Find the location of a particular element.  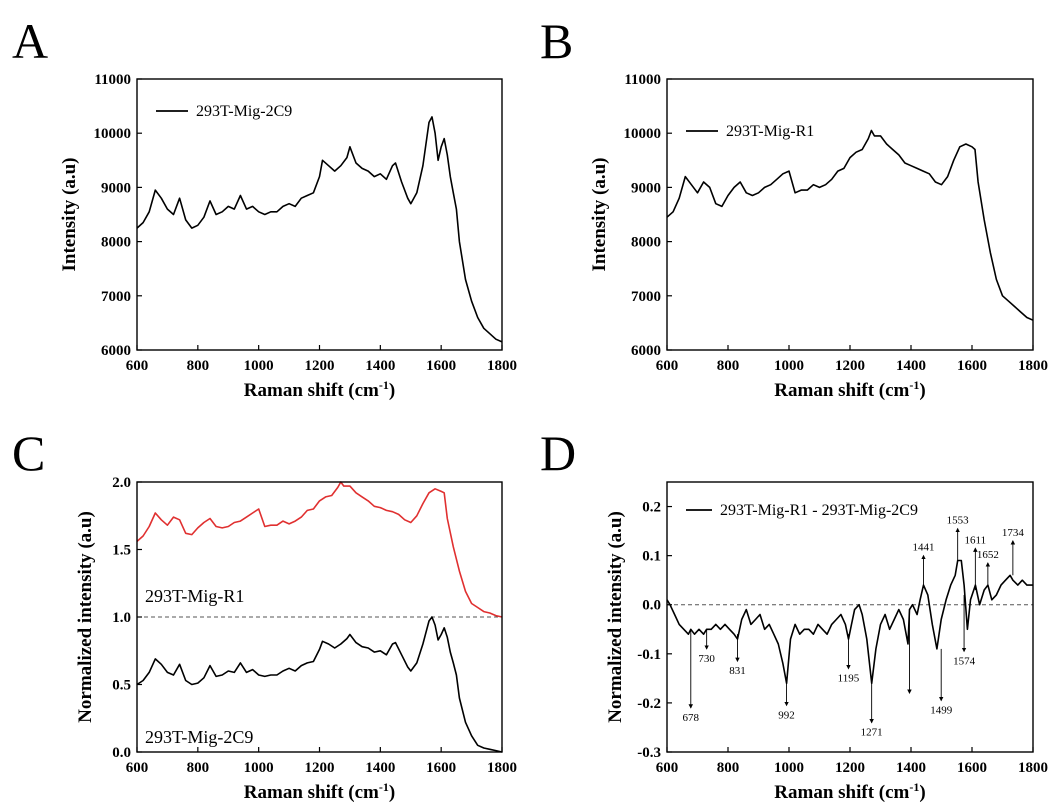

peak-label: 1441 is located at coordinates (924, 548).